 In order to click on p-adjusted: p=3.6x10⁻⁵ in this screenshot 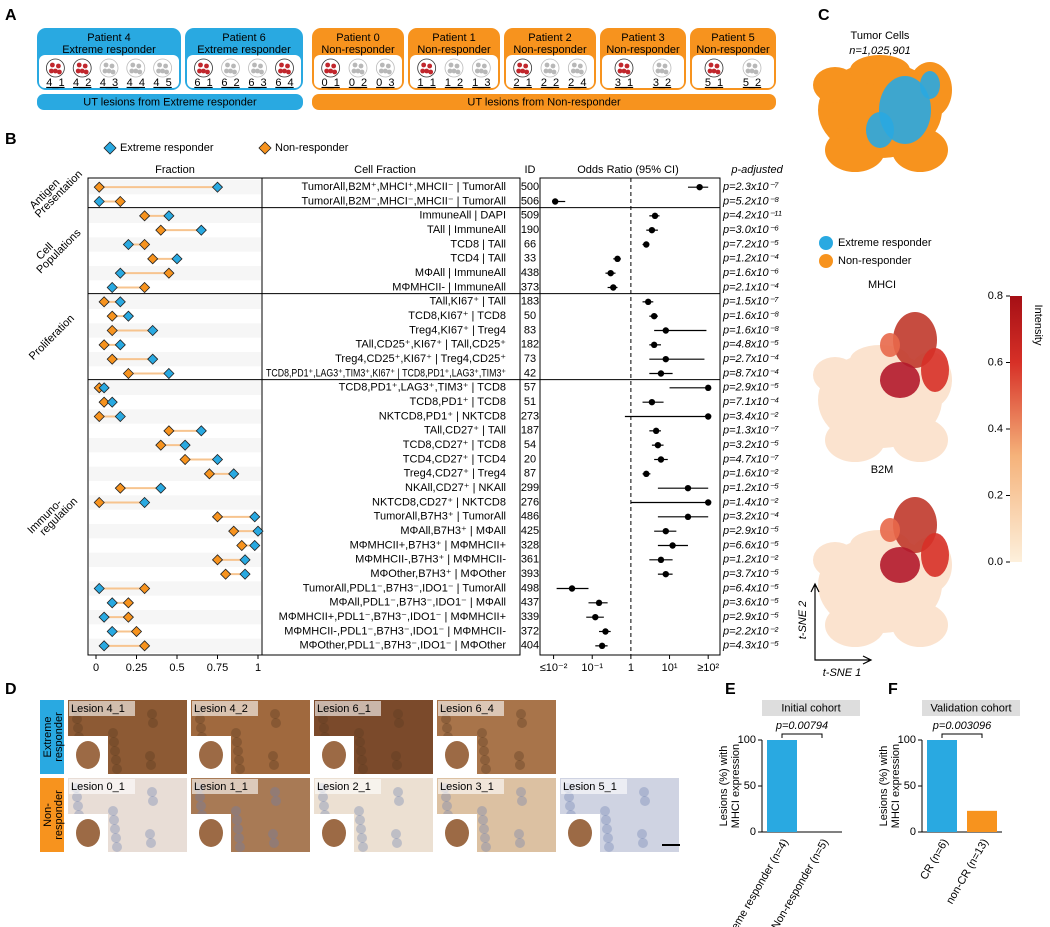, I will do `click(750, 603)`.